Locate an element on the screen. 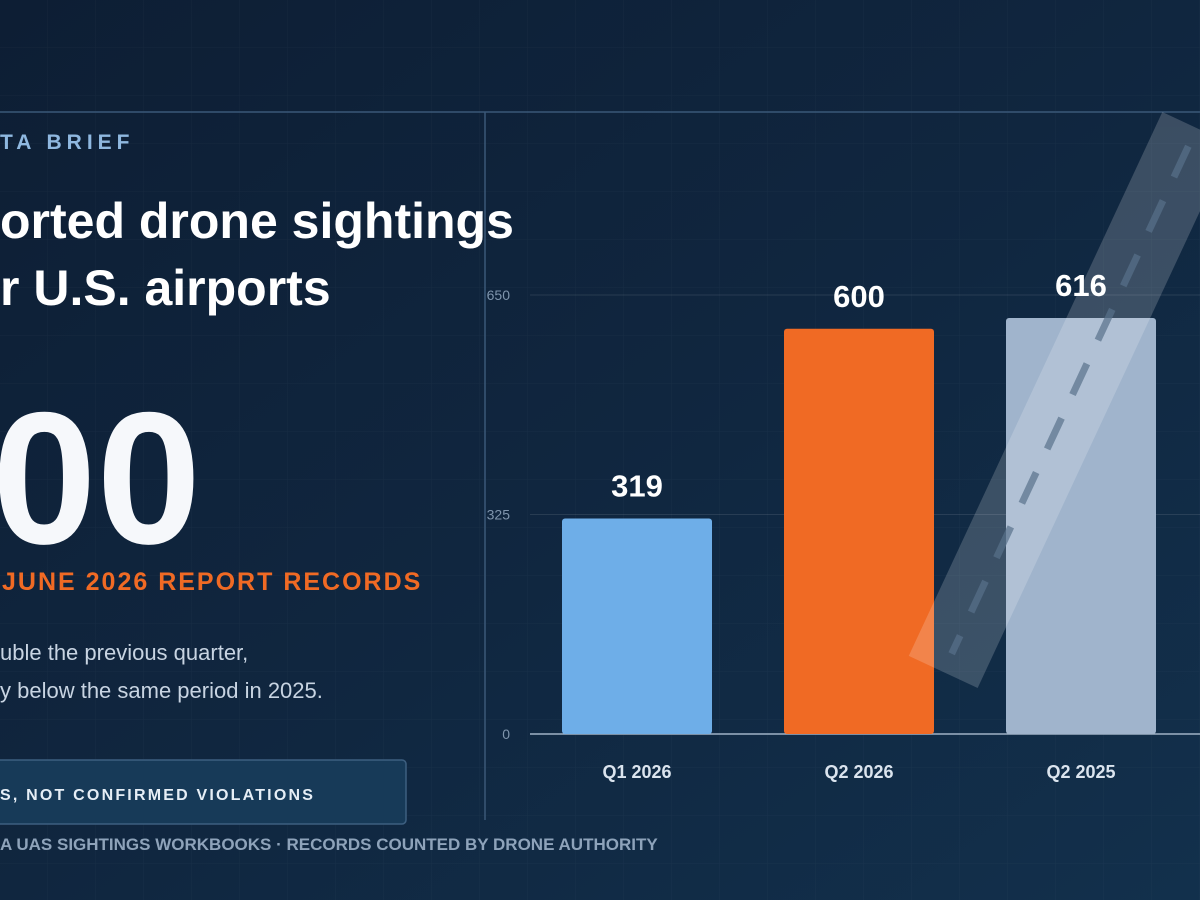 The width and height of the screenshot is (1200, 900). headline: r U.S. airports is located at coordinates (165, 288).